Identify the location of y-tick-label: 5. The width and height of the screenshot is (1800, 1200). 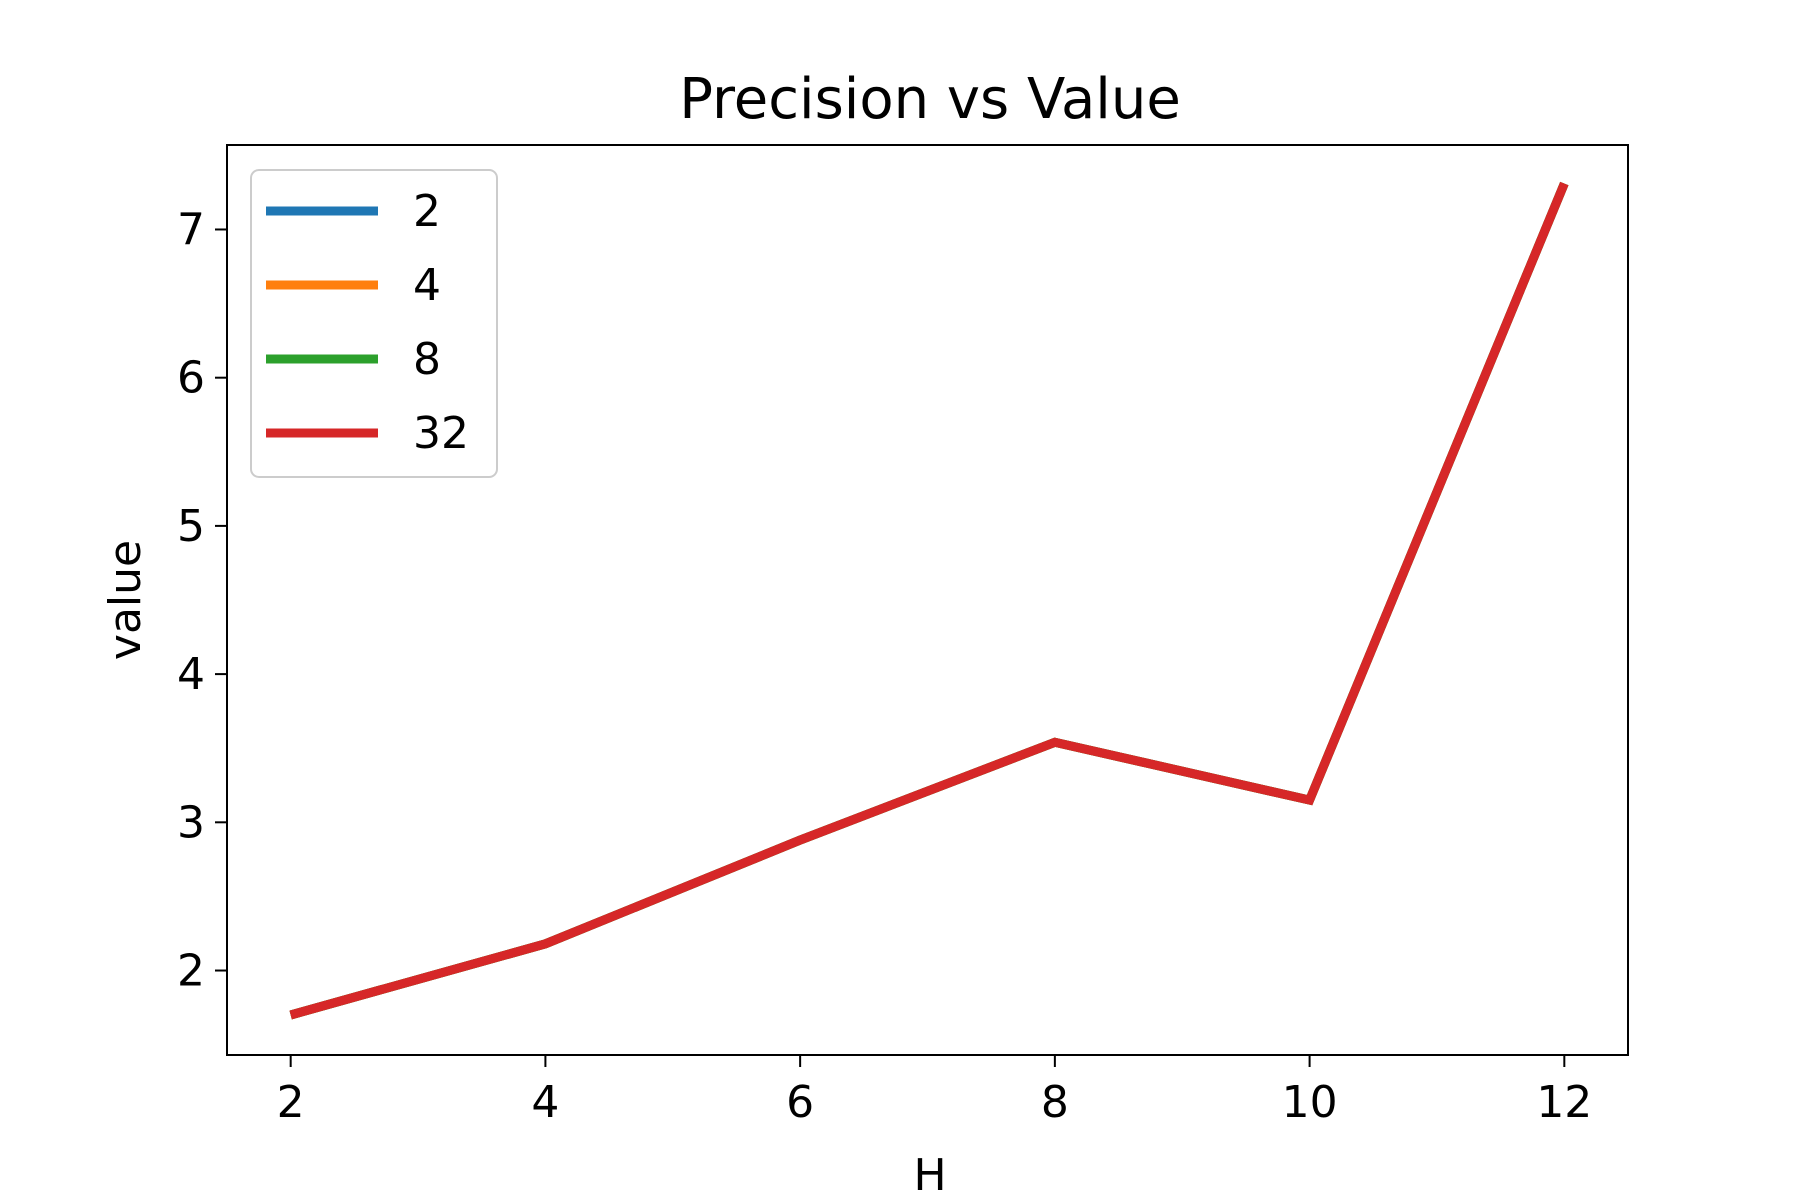
(191, 526).